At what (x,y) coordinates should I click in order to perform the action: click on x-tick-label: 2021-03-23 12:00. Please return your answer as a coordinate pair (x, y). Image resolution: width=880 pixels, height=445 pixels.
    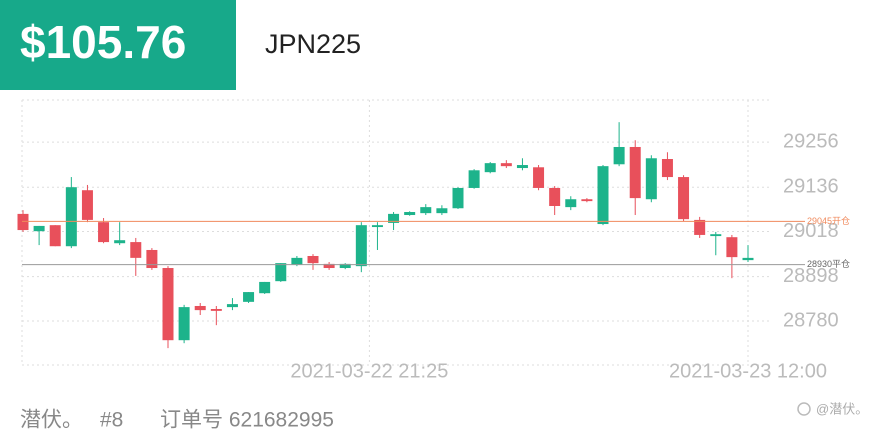
    Looking at the image, I should click on (748, 371).